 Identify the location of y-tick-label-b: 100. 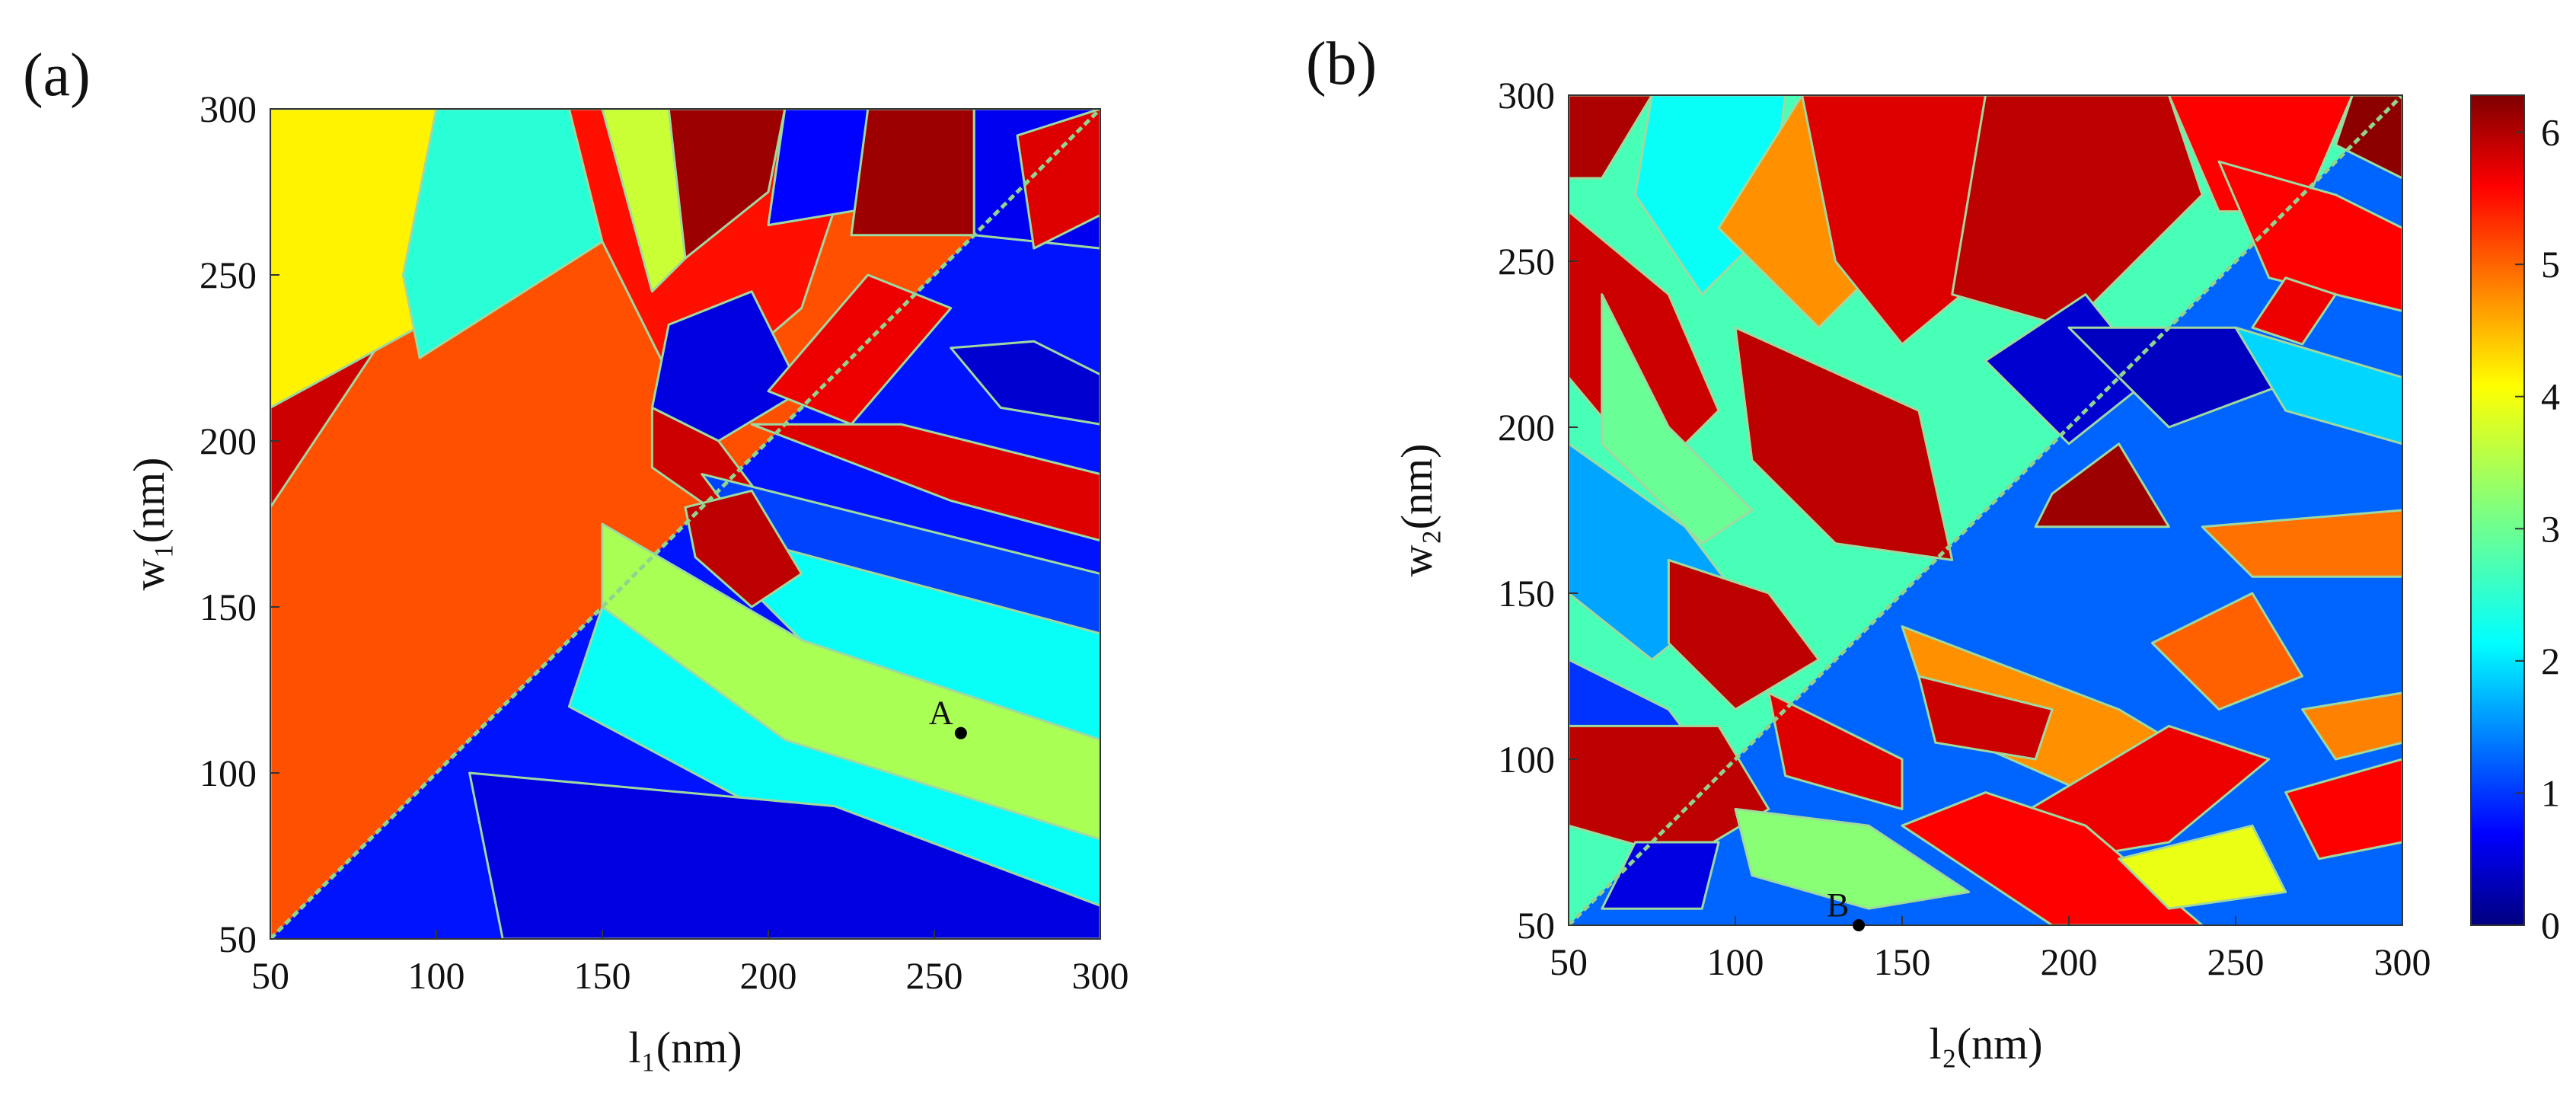
(1526, 759).